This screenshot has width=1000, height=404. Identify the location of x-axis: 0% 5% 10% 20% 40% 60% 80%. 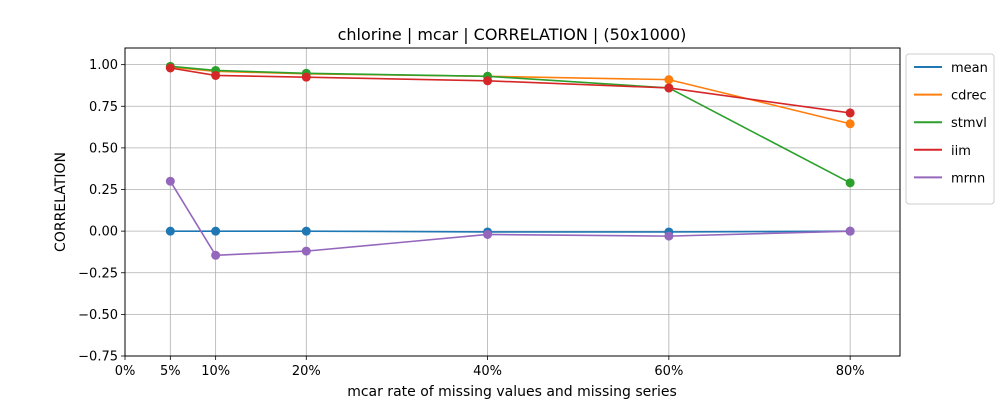
(490, 367).